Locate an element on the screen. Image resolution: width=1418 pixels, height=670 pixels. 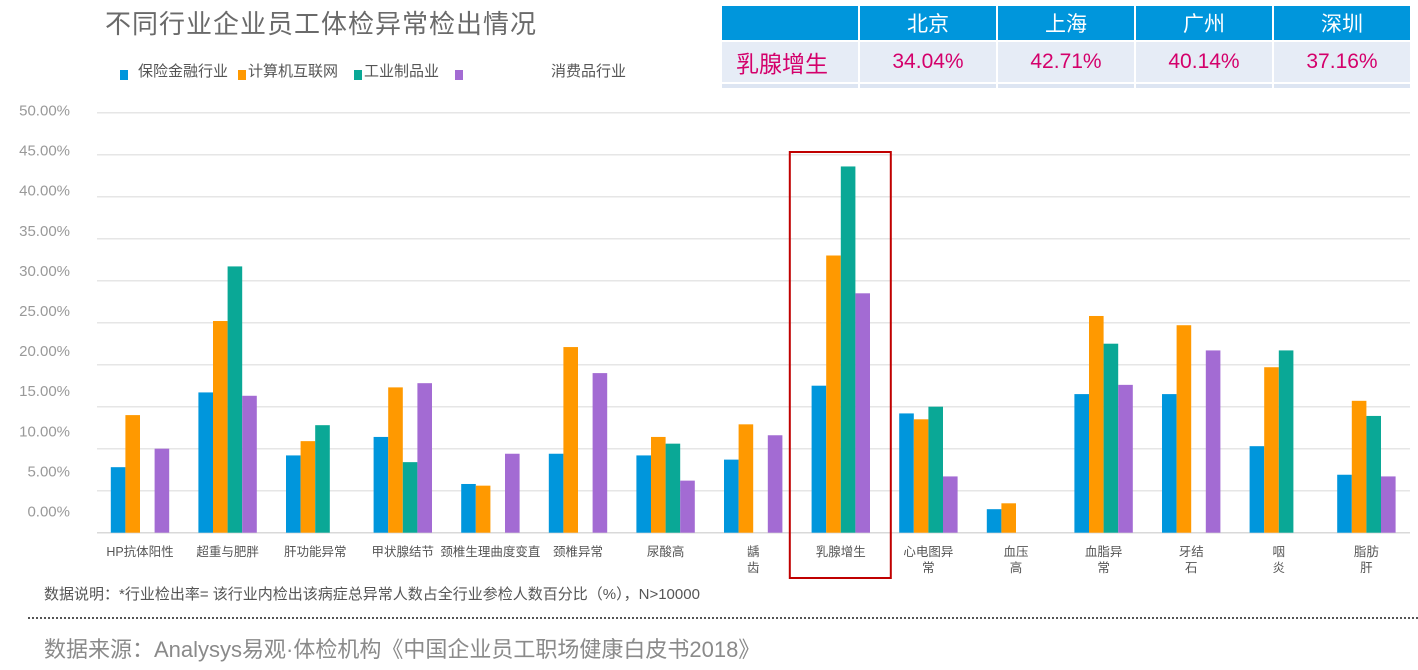
x-tick-label: 牙结石 is located at coordinates (1191, 560).